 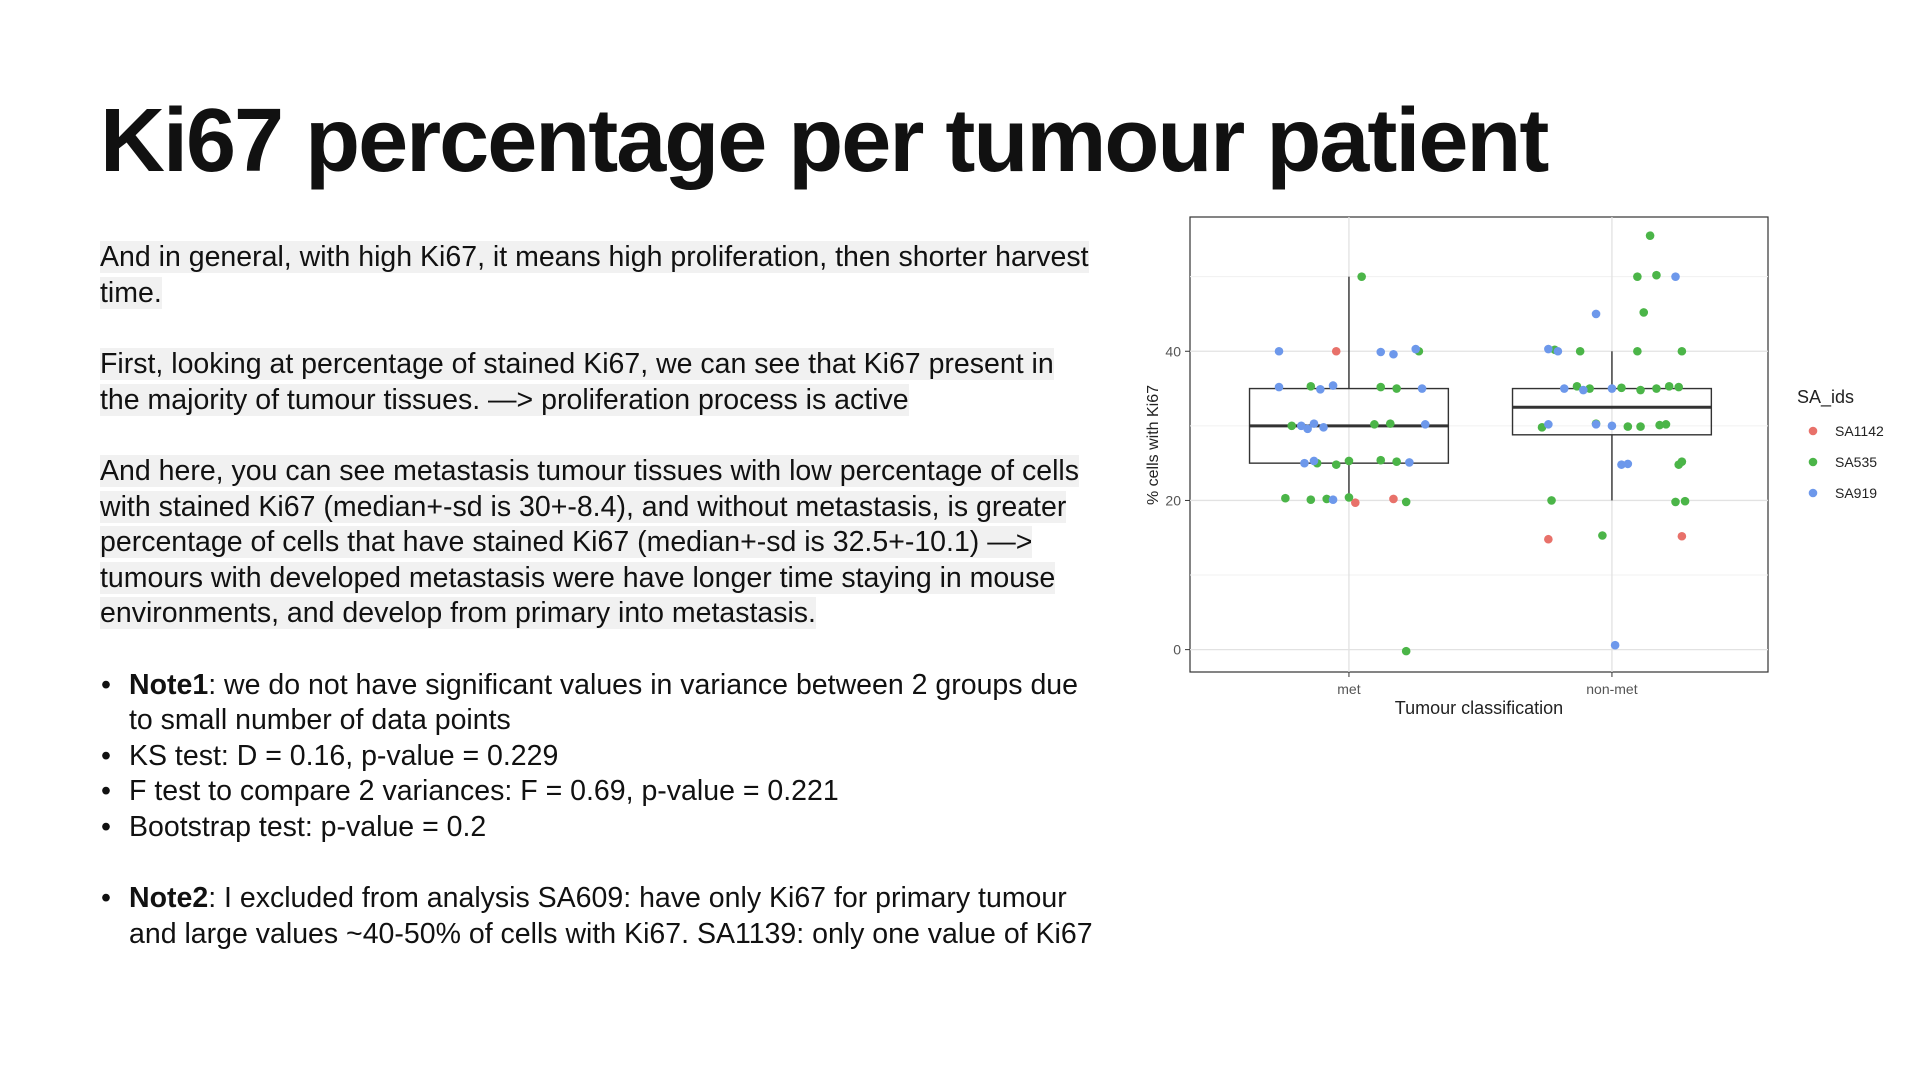 I want to click on x-tick-label: non-met, so click(x=1611, y=689).